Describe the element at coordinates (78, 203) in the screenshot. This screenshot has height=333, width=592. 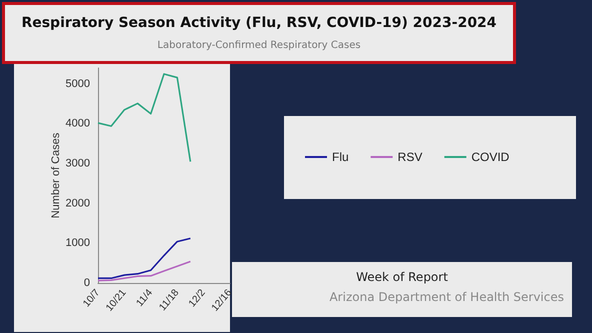
I see `y-tick-label: 2000` at that location.